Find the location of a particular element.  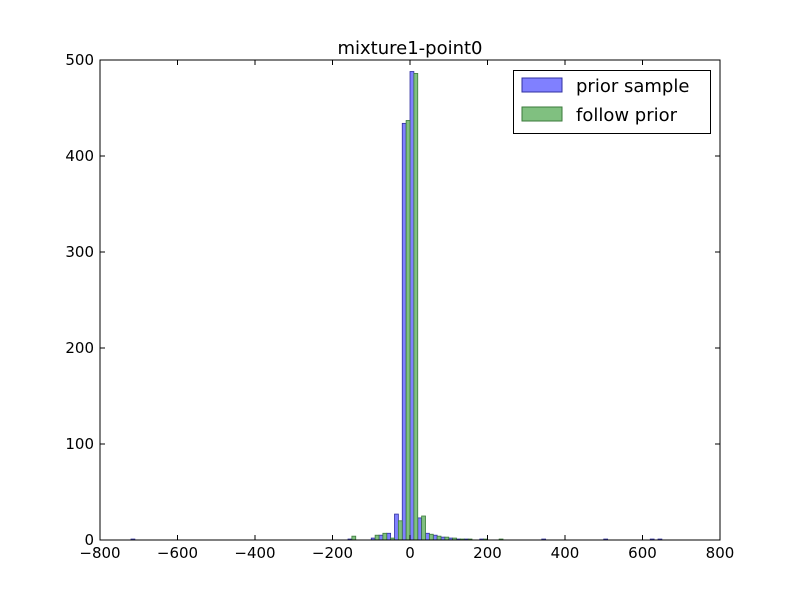

x-tick-label: 600 is located at coordinates (642, 553).